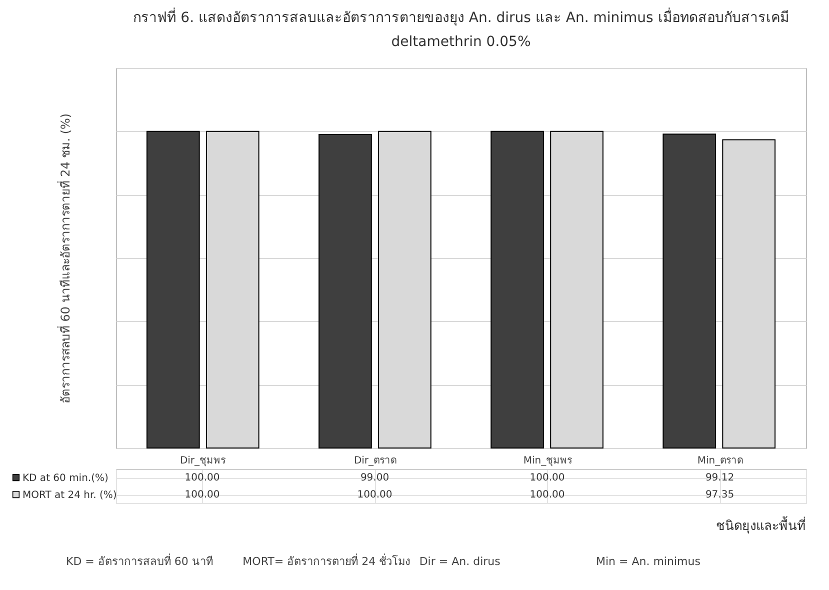 The height and width of the screenshot is (590, 829). I want to click on legend-label: MORT at 24 hr. (%), so click(69, 495).